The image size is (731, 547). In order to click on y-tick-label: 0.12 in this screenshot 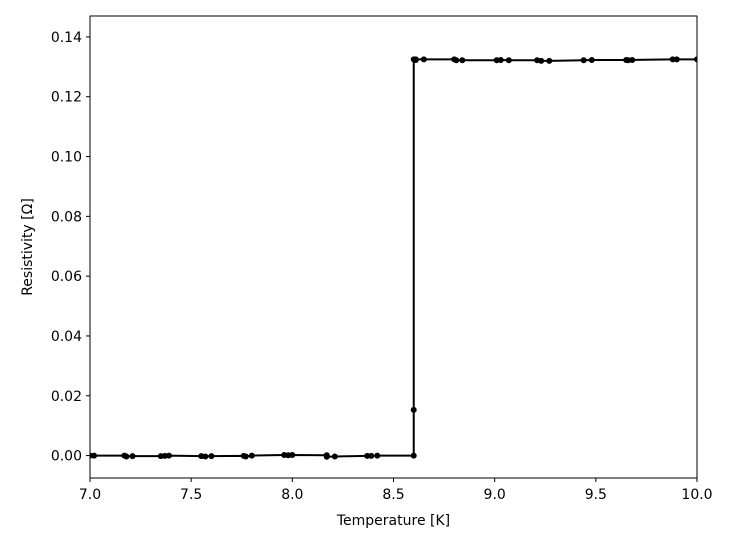, I will do `click(66, 98)`.